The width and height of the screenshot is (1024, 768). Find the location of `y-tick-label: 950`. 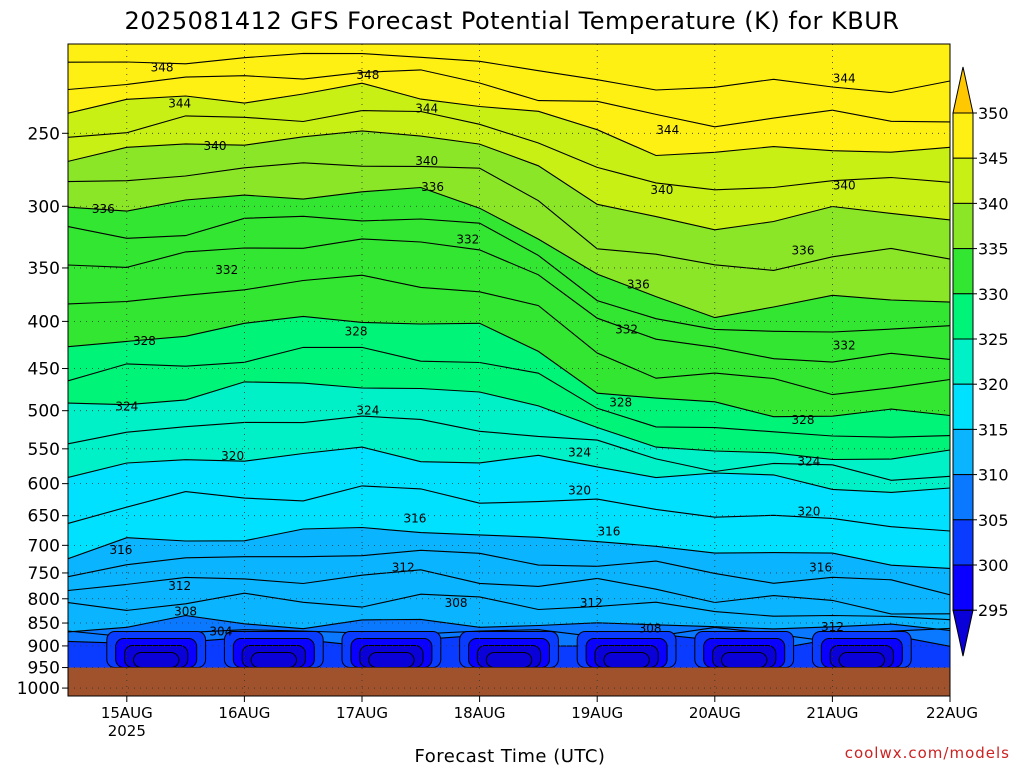

y-tick-label: 950 is located at coordinates (44, 669).